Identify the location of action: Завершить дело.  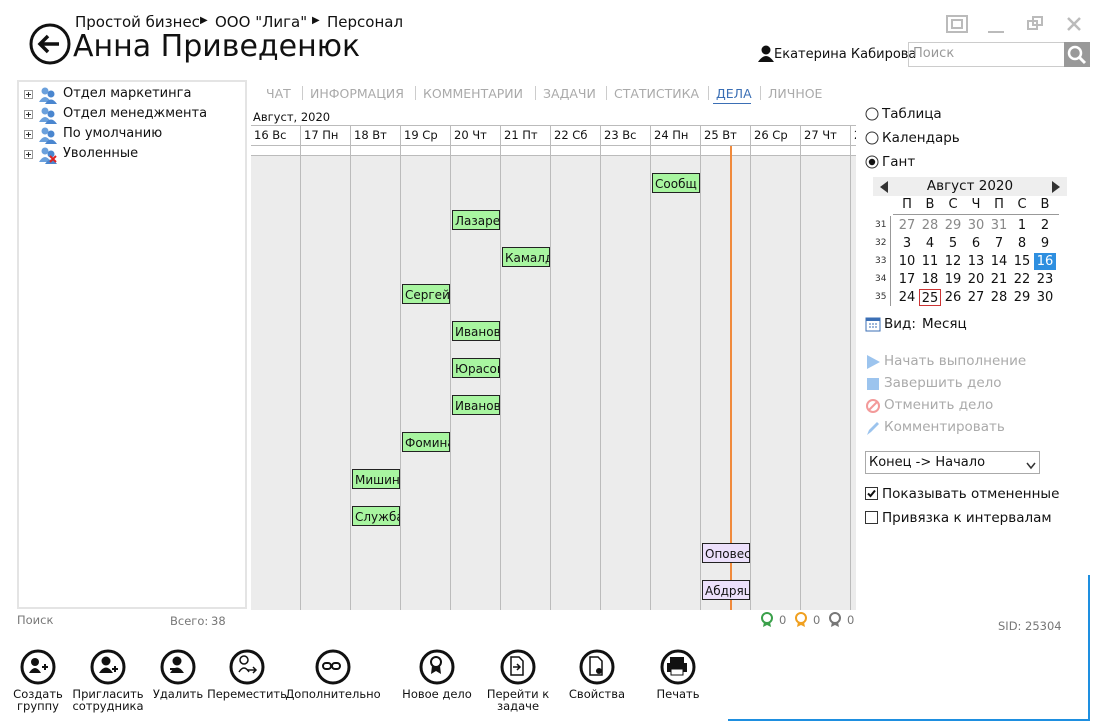
(943, 383).